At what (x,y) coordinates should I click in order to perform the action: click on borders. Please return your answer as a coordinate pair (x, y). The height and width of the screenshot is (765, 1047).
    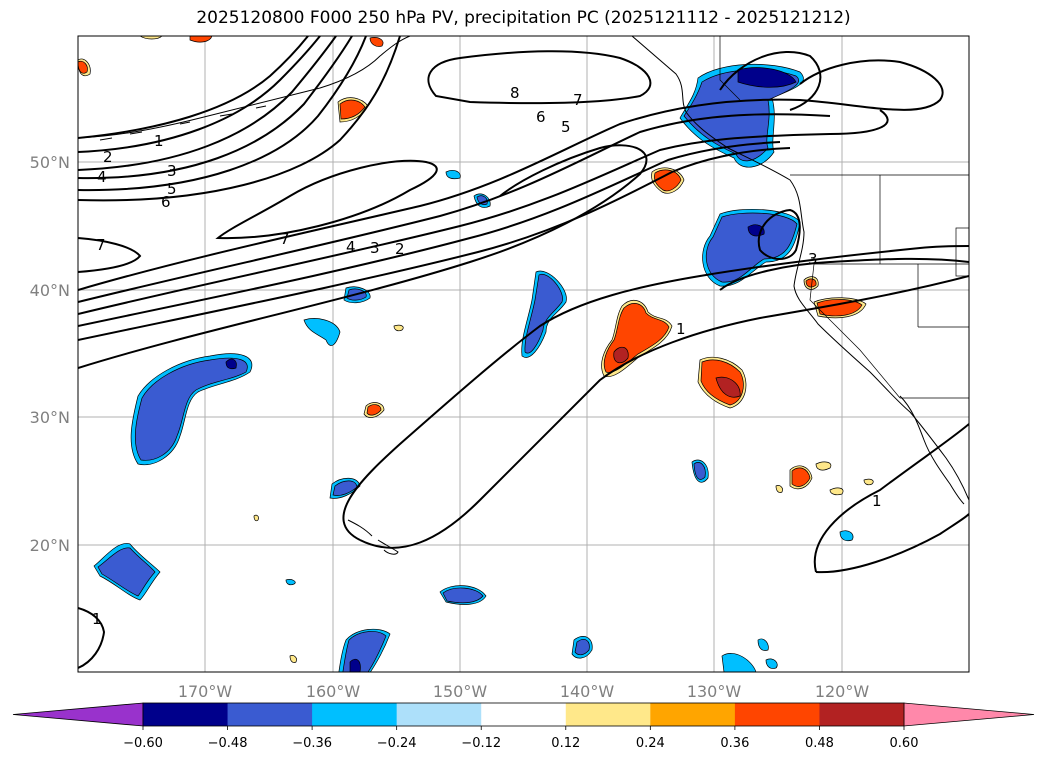
    Looking at the image, I should click on (844, 217).